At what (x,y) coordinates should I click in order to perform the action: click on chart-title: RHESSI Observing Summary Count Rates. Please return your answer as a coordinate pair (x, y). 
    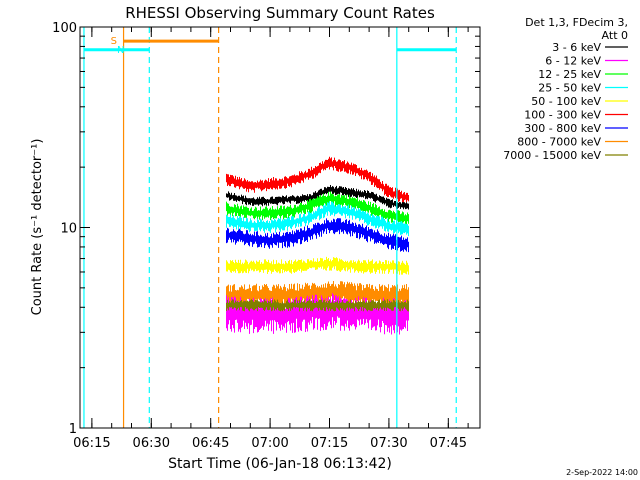
    Looking at the image, I should click on (280, 13).